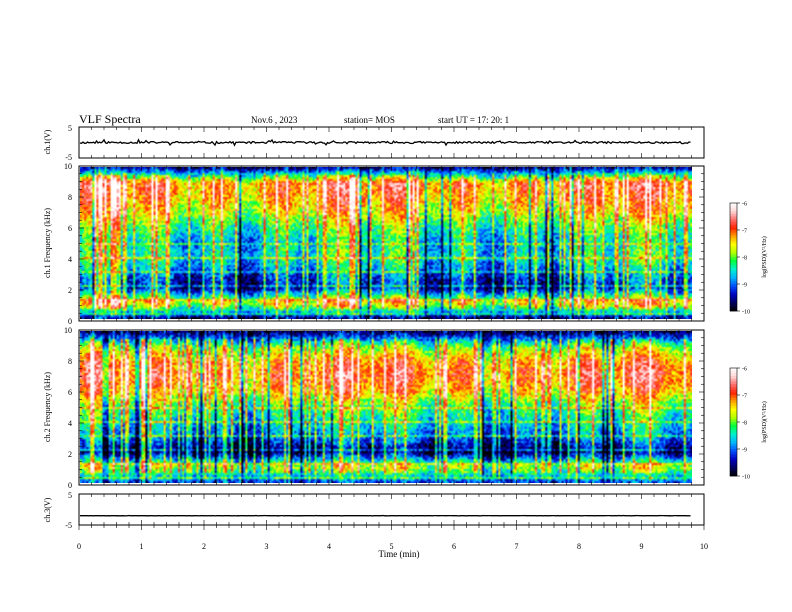 The width and height of the screenshot is (792, 612). I want to click on colorbar-tick-label: -8, so click(744, 424).